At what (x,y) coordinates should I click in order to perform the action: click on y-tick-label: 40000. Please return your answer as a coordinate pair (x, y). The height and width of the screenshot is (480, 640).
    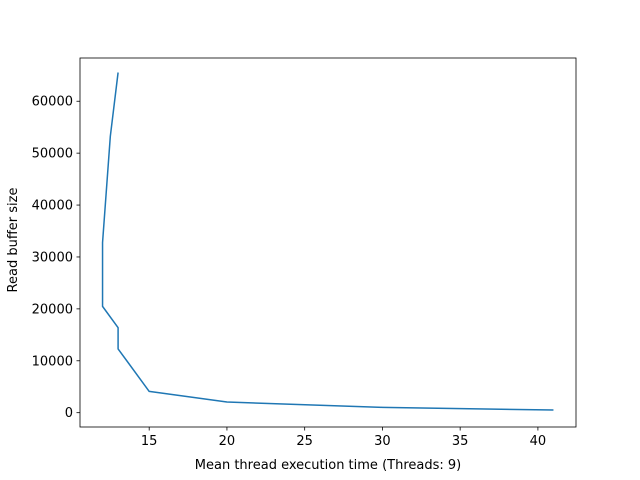
    Looking at the image, I should click on (52, 206).